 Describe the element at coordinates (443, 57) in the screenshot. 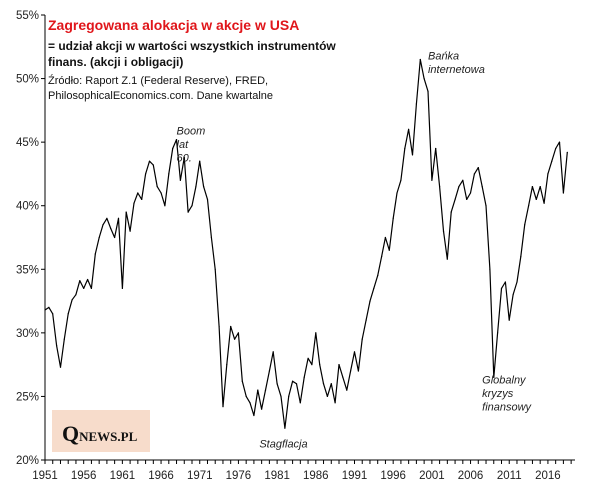

I see `annotation-line: Bańka` at that location.